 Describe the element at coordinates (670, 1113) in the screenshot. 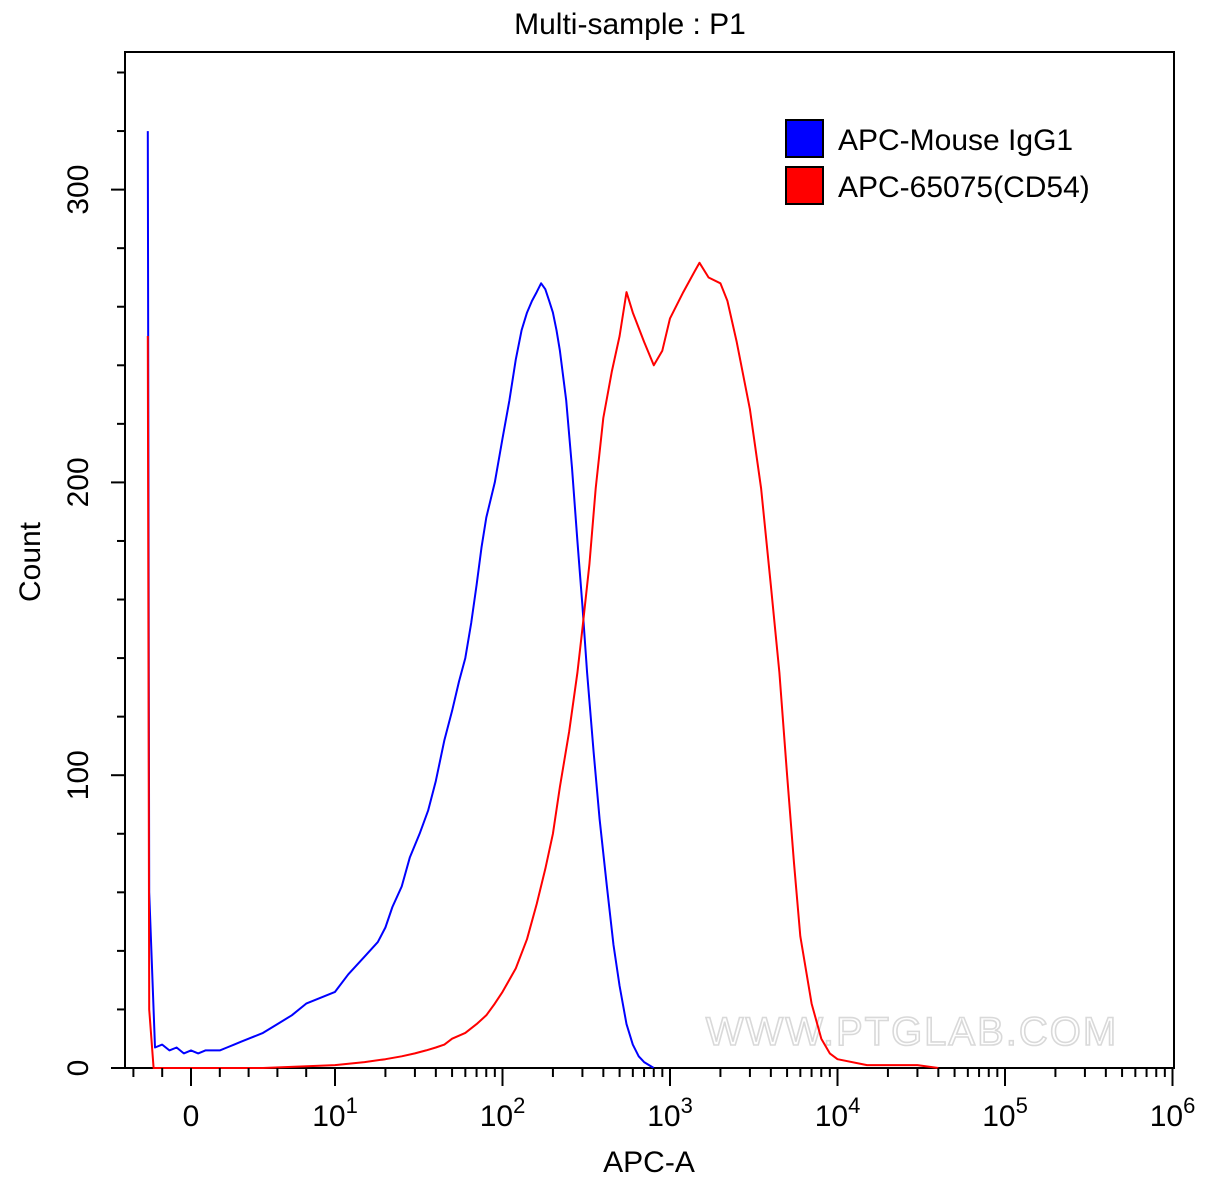

I see `x-tick-label: 10³` at that location.